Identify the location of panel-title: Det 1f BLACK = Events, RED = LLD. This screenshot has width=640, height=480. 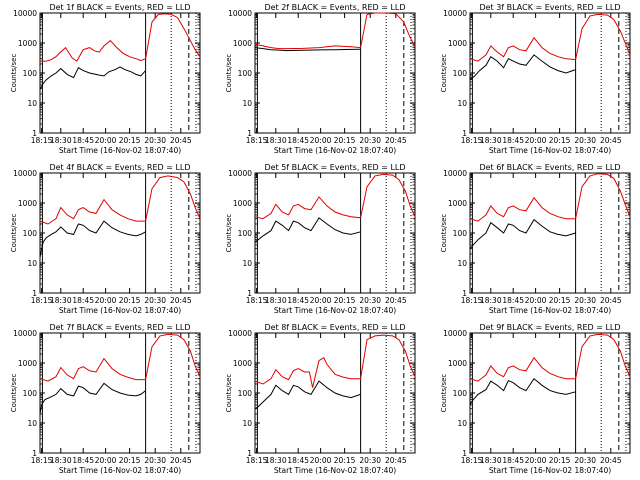
(119, 7).